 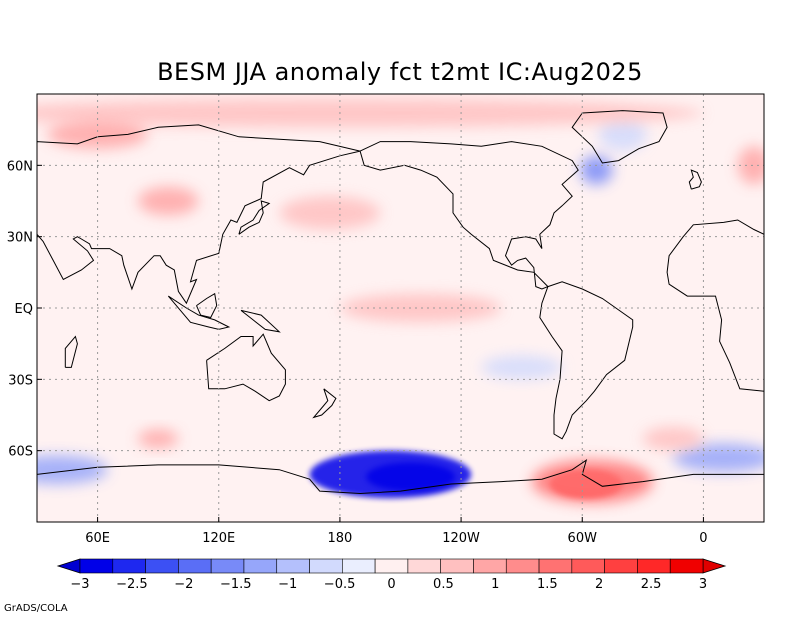 What do you see at coordinates (586, 360) in the screenshot?
I see `coast-south-america` at bounding box center [586, 360].